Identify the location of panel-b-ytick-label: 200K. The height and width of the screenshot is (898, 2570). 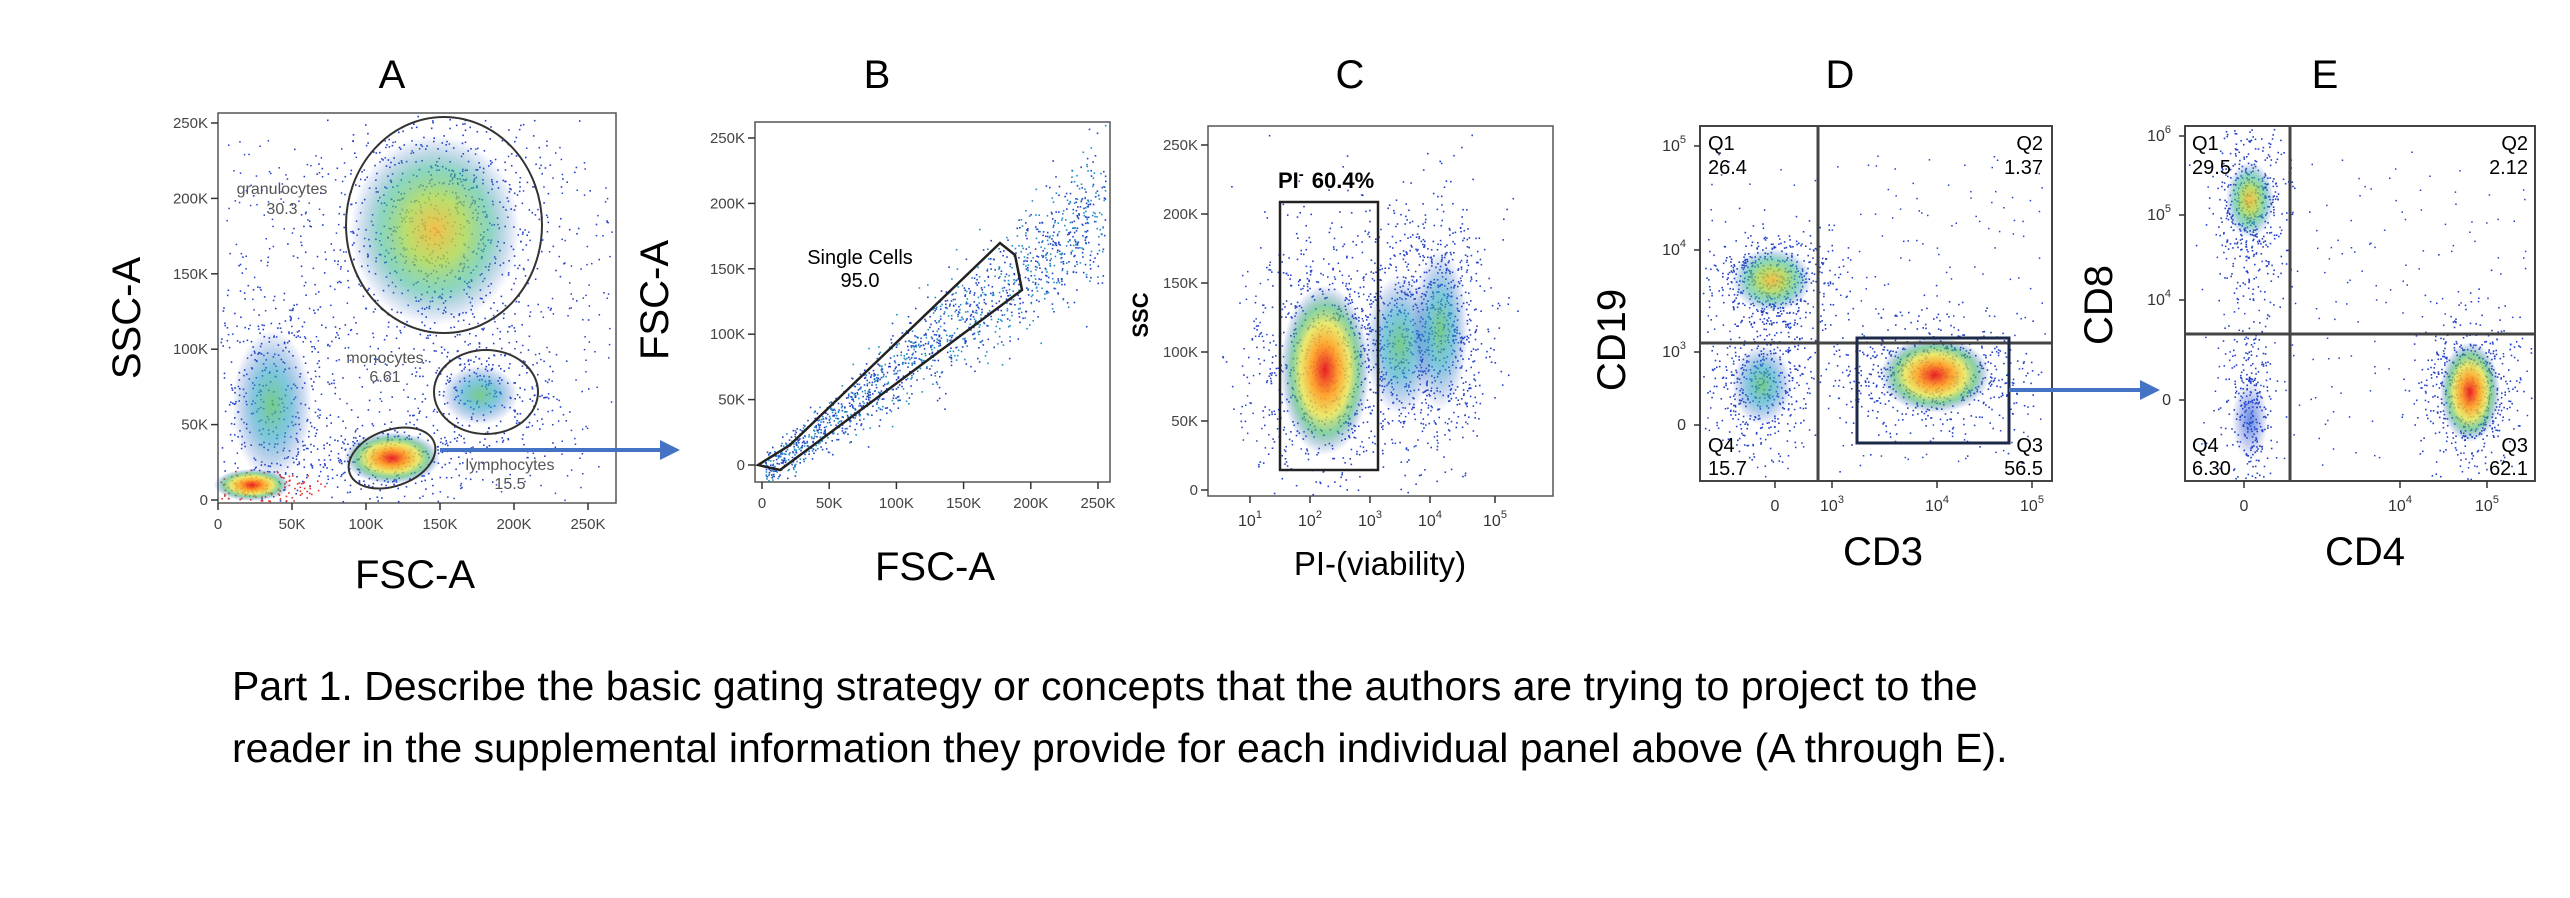
(727, 203).